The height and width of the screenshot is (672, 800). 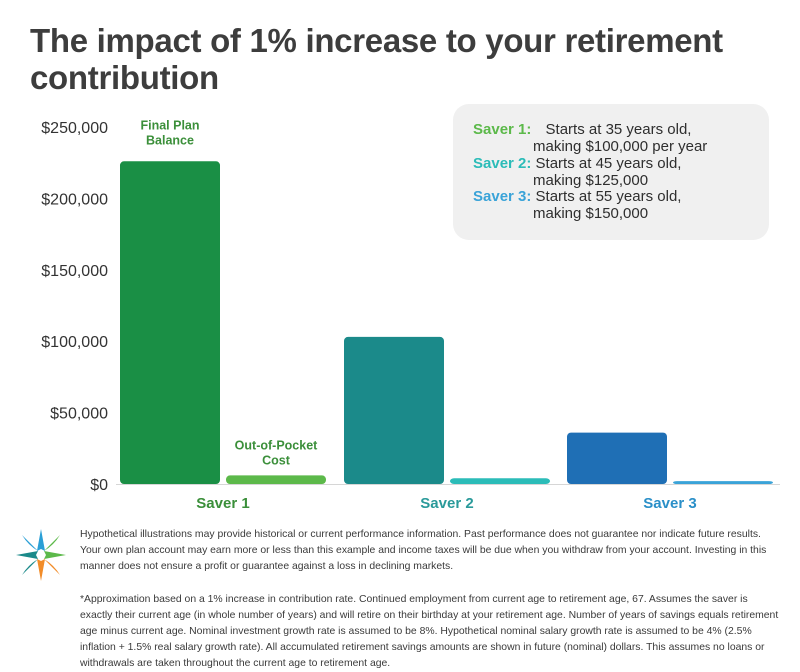 What do you see at coordinates (74, 199) in the screenshot?
I see `y-tick-label: $200,000` at bounding box center [74, 199].